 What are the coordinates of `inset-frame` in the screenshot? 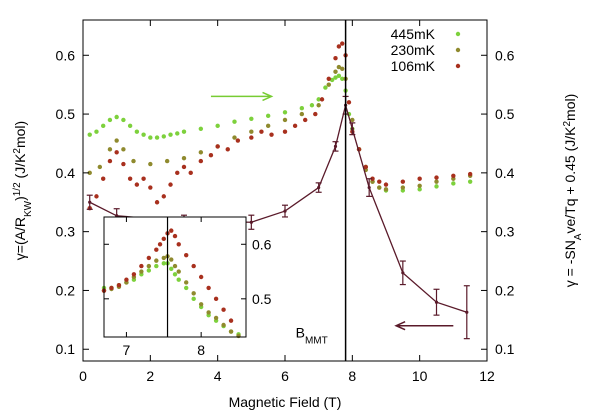 It's located at (175, 277).